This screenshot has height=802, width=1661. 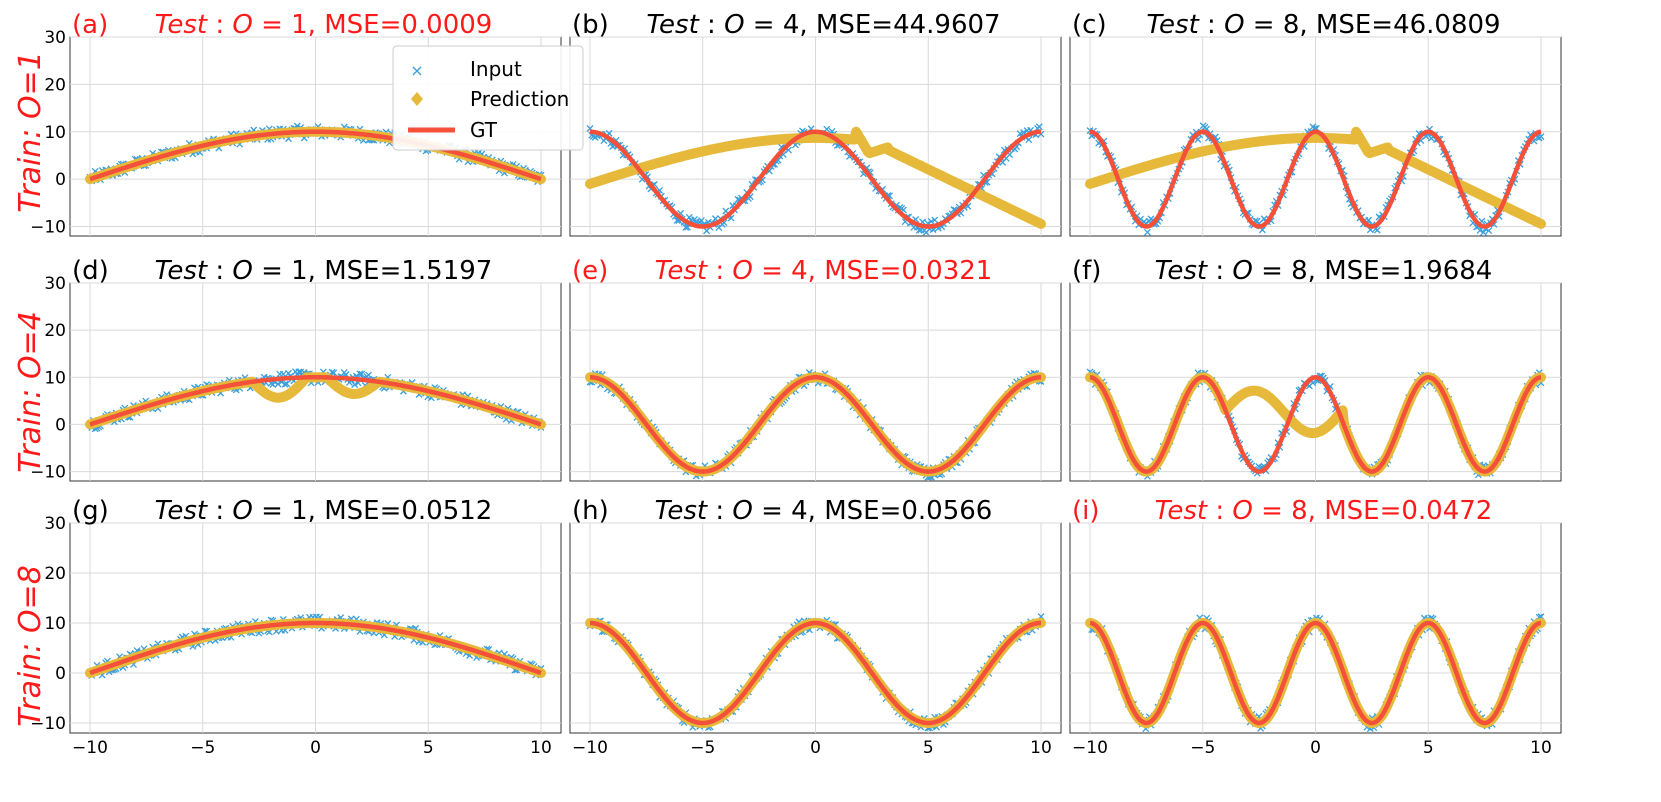 What do you see at coordinates (1315, 627) in the screenshot?
I see `panel-i: −10 −5 0 5 10 (i) Test : O = 8, MSE=0.0472` at bounding box center [1315, 627].